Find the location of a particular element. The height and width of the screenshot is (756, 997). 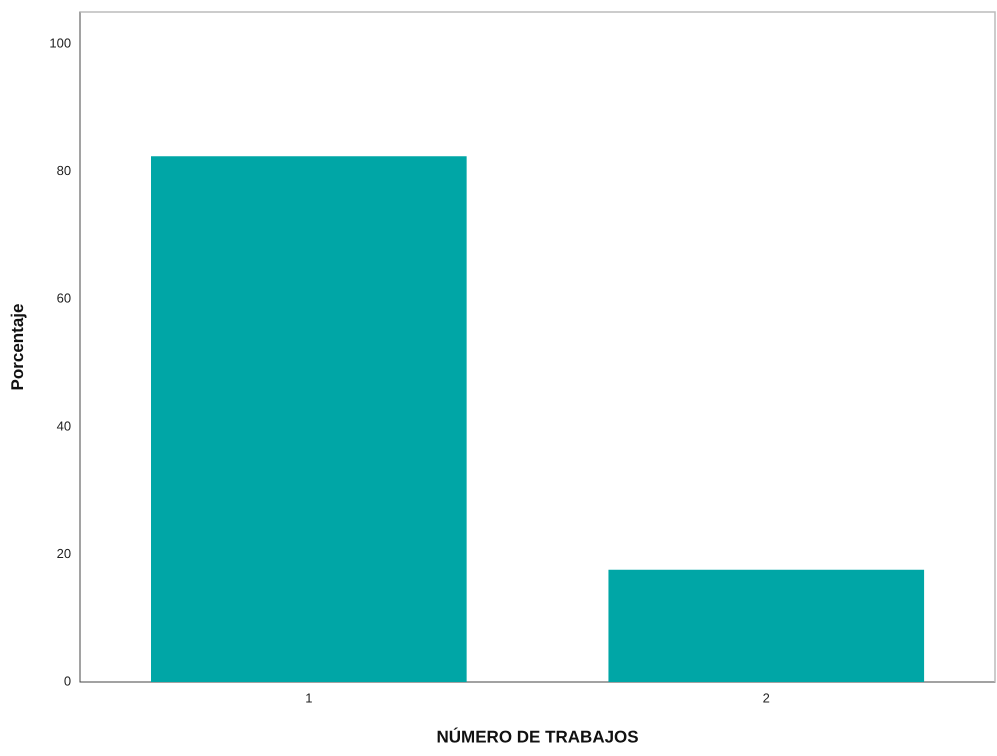

y-tick-label: 40 is located at coordinates (64, 426).